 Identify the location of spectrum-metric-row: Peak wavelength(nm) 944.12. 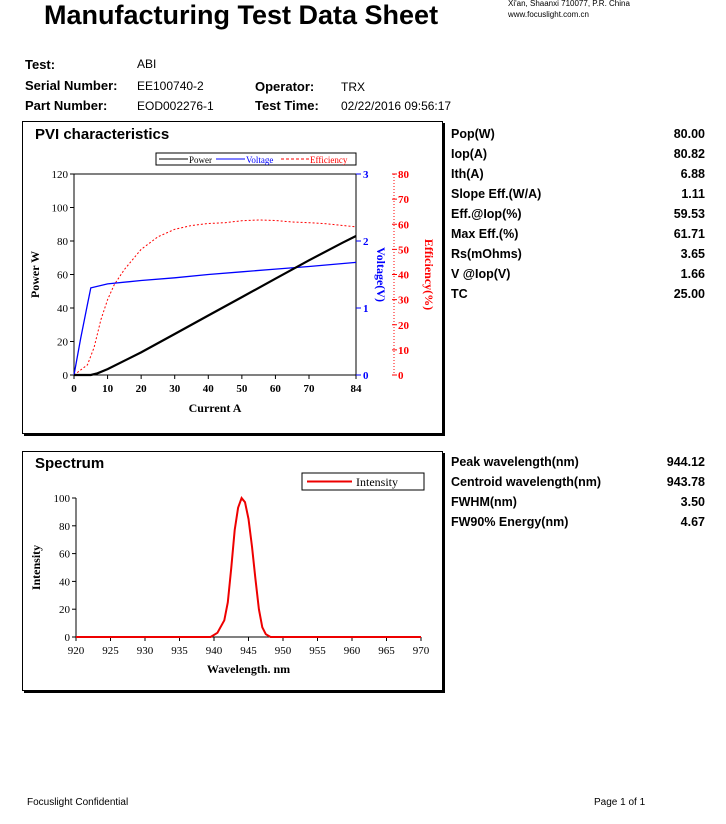
(578, 465).